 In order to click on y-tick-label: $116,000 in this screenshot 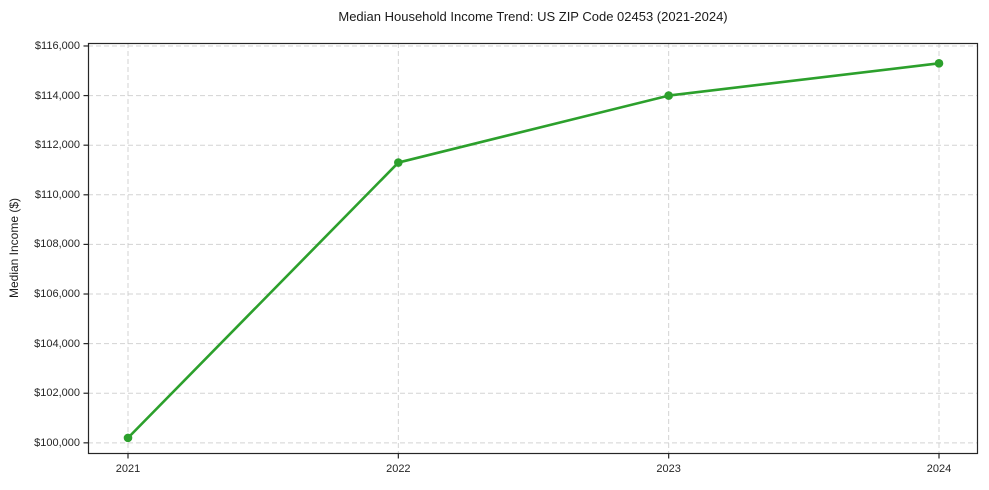, I will do `click(57, 45)`.